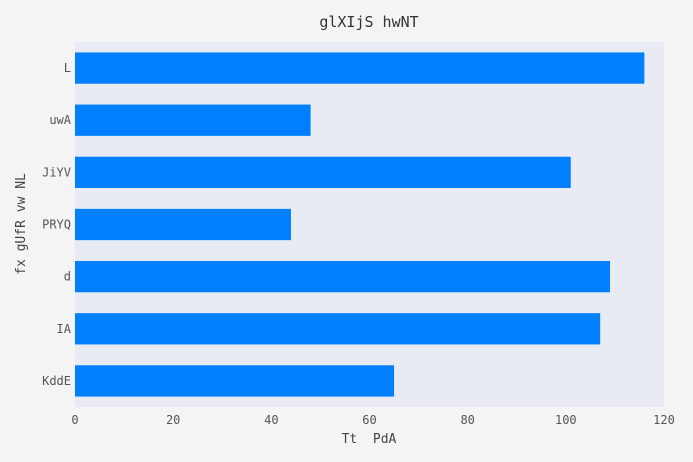 This screenshot has height=462, width=693. What do you see at coordinates (343, 277) in the screenshot?
I see `bar-d` at bounding box center [343, 277].